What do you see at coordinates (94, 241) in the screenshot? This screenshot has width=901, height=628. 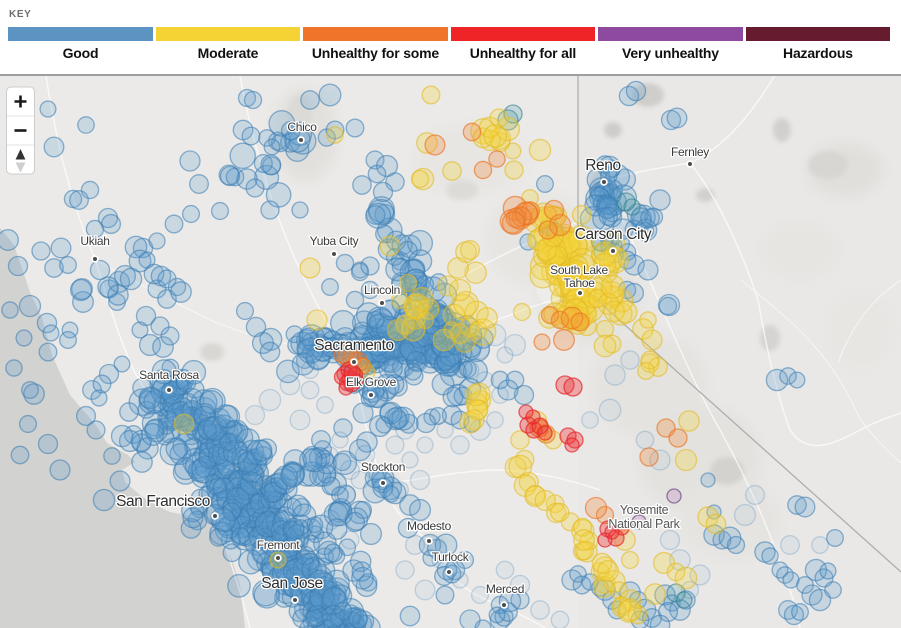 I see `svg-text: Ukiah` at bounding box center [94, 241].